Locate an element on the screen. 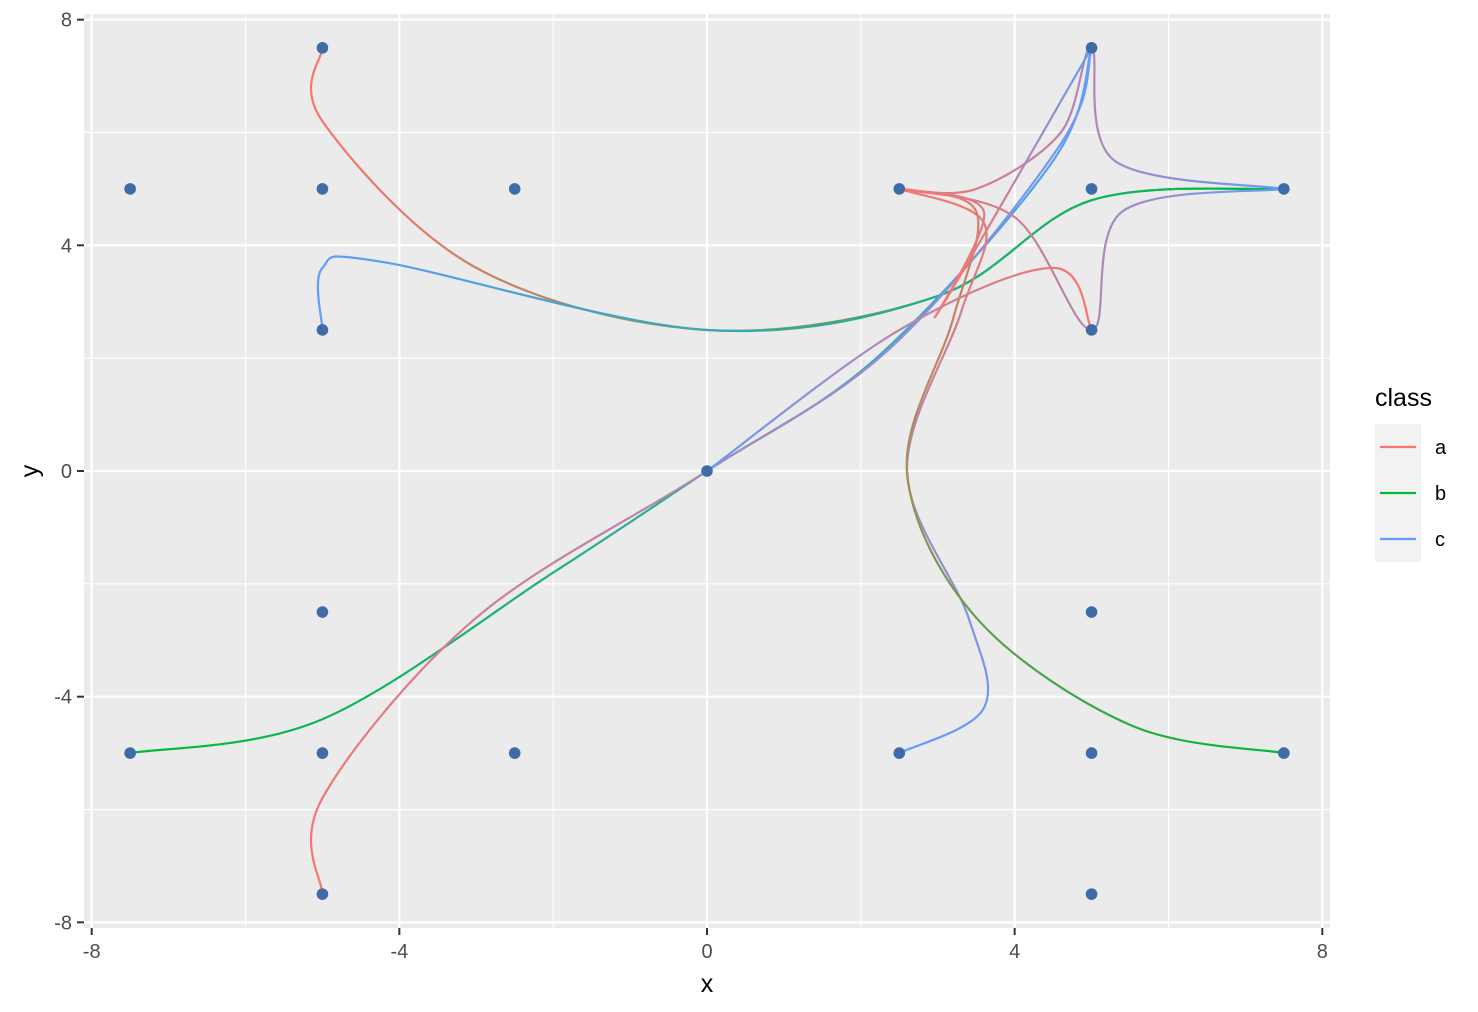 This screenshot has width=1478, height=1012. x-tick-label: 4 is located at coordinates (1014, 952).